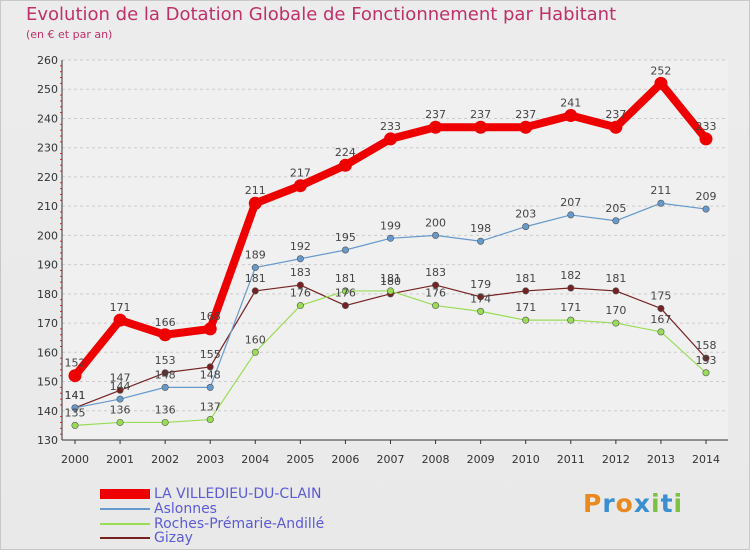 The image size is (750, 550). Describe the element at coordinates (609, 503) in the screenshot. I see `logo-letter: r` at that location.